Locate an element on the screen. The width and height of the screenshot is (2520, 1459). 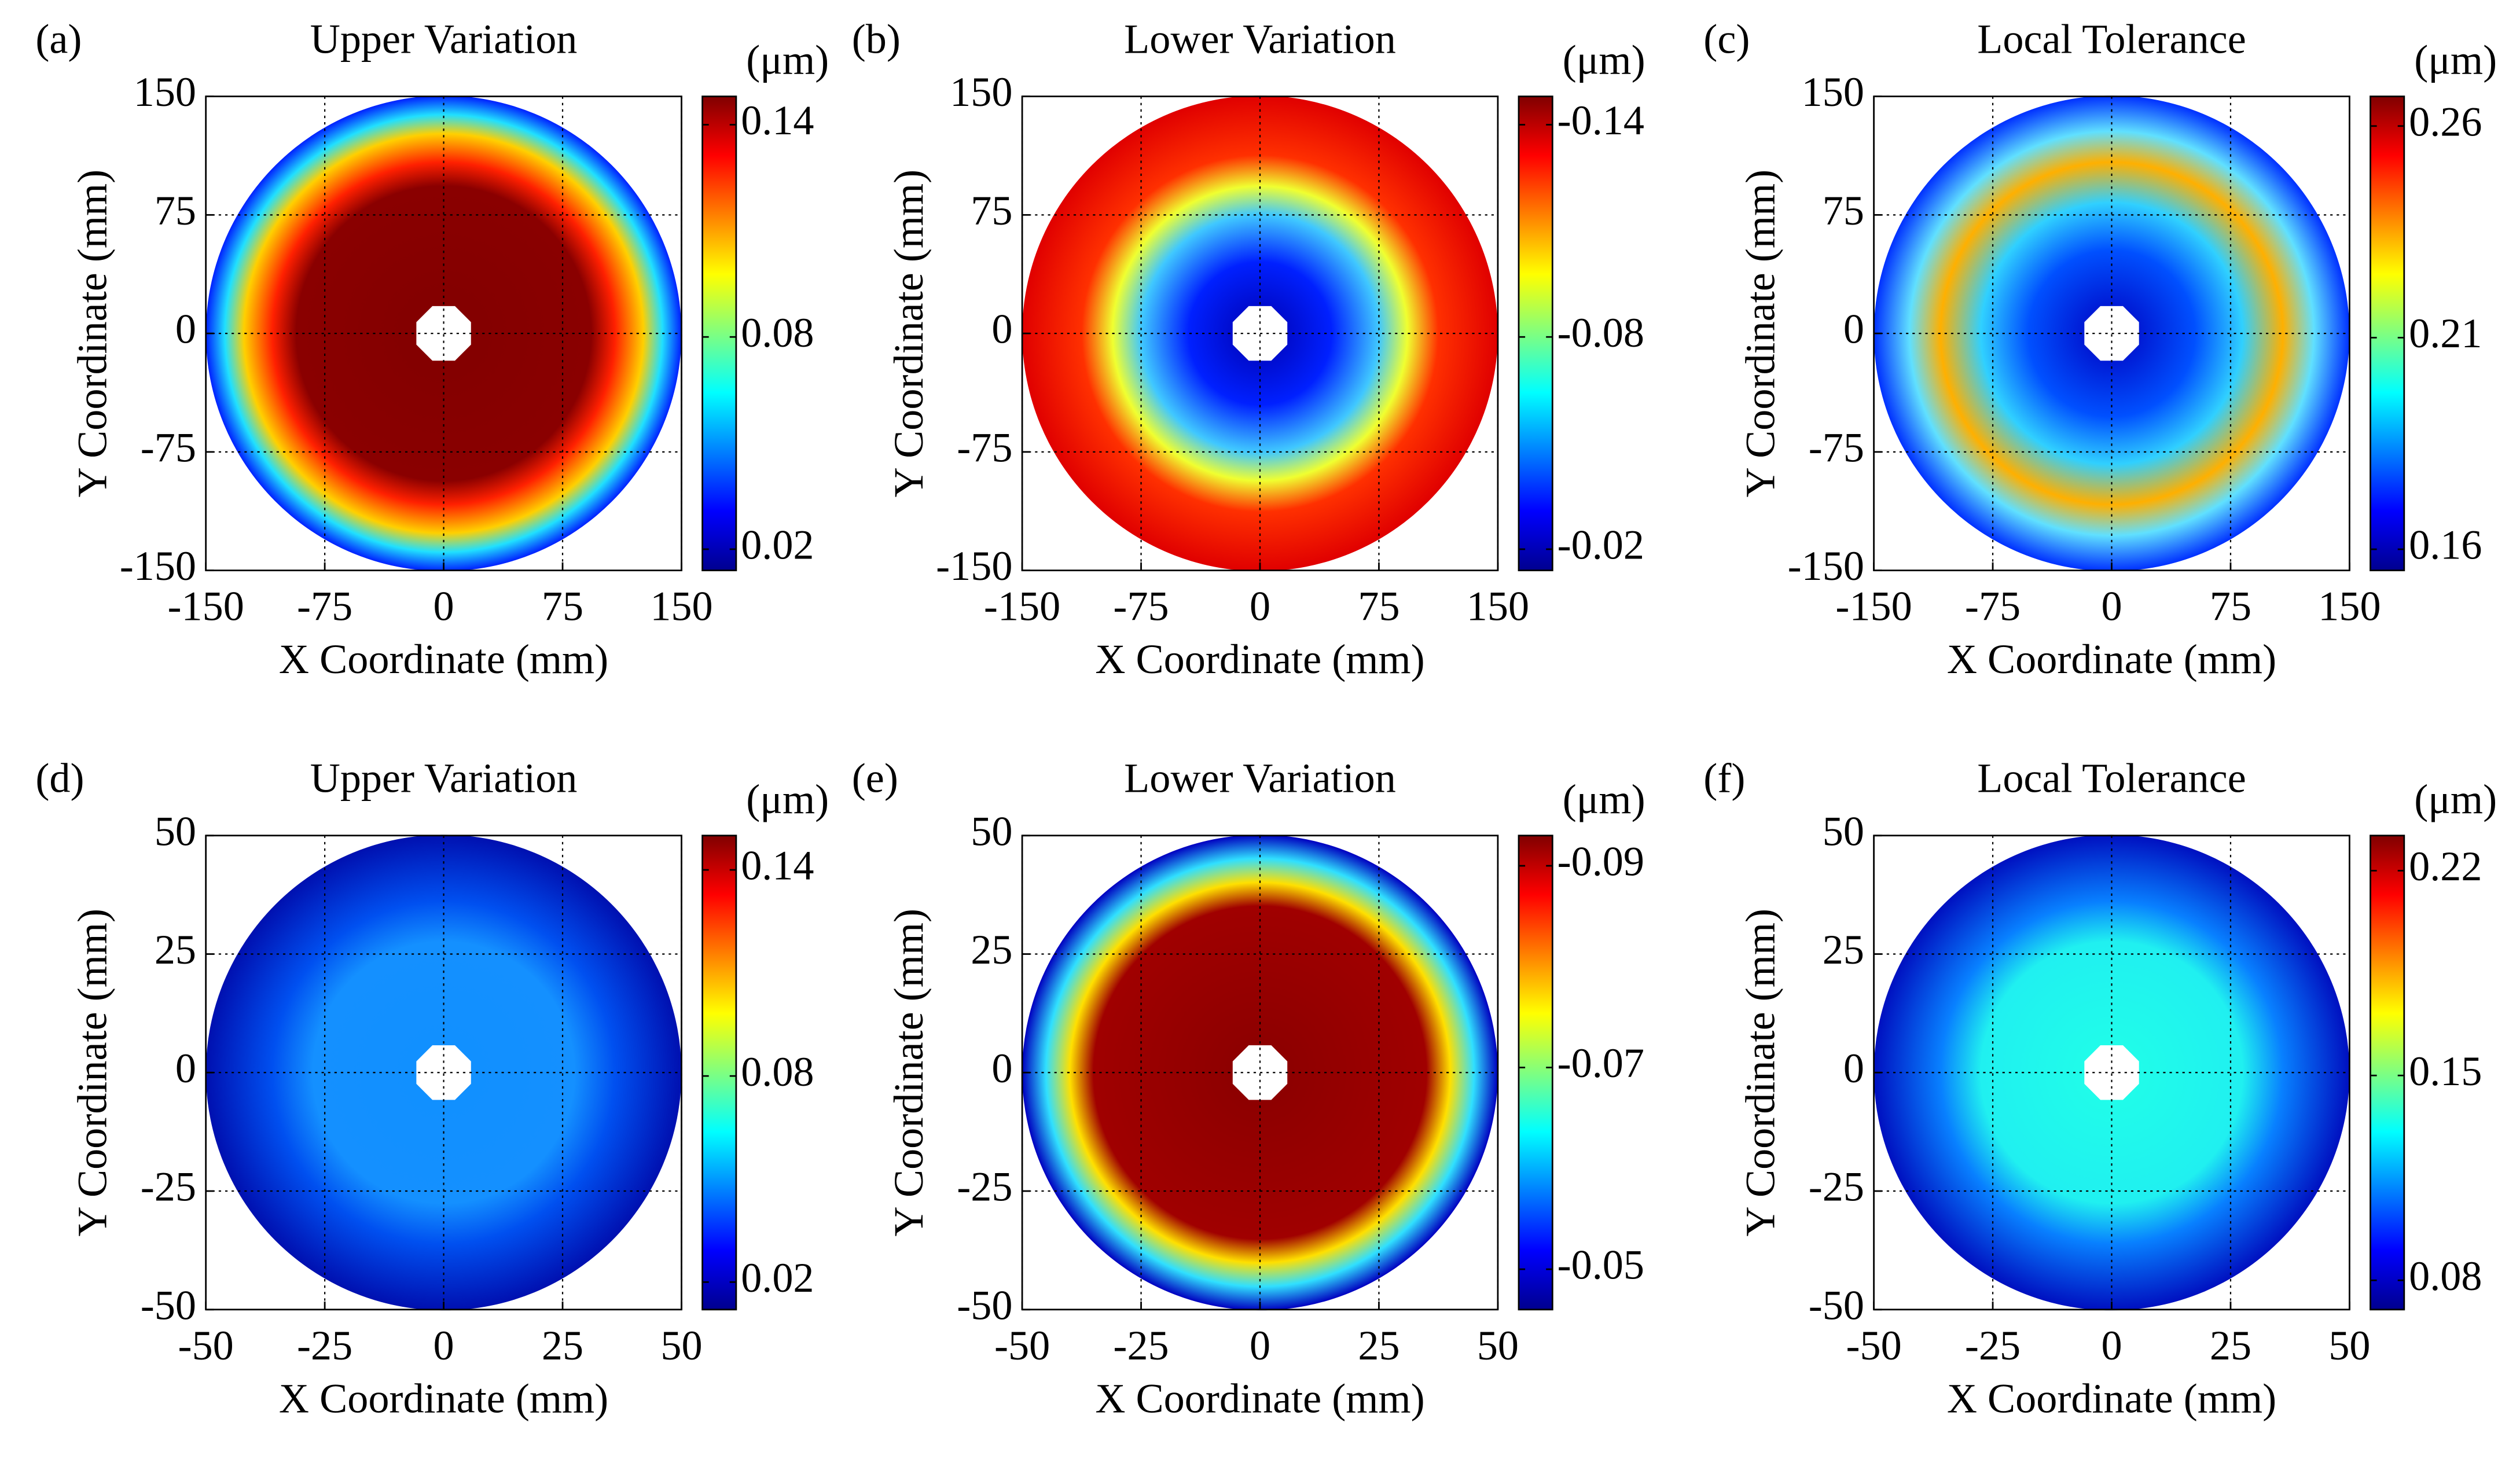
panel-label: (f) is located at coordinates (1724, 778).